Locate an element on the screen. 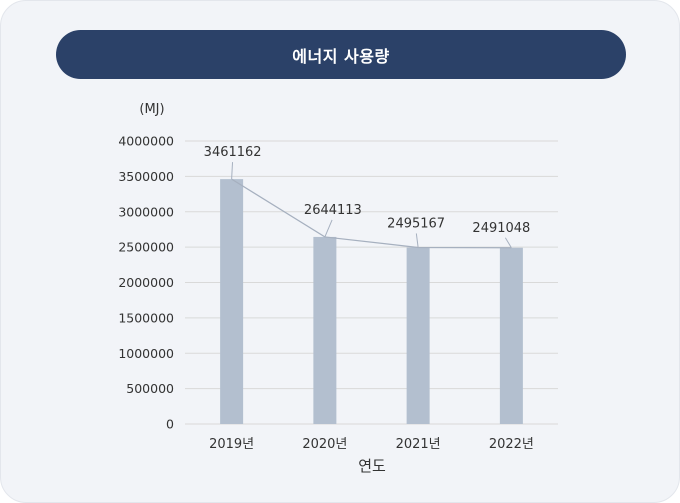 This screenshot has width=680, height=503. y-tick-label: 1500000 is located at coordinates (146, 317).